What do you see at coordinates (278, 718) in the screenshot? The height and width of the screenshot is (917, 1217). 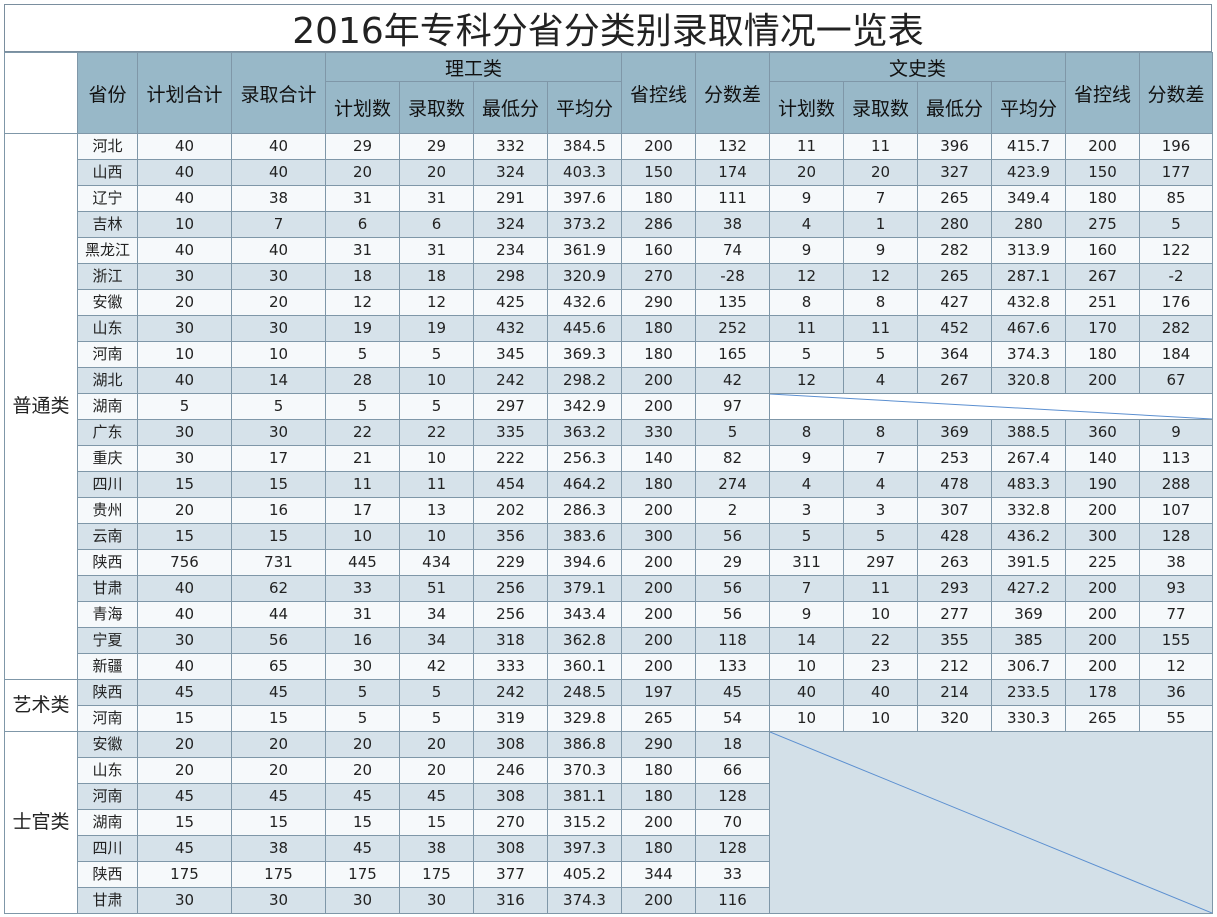 I see `admit-total-cell: 15` at bounding box center [278, 718].